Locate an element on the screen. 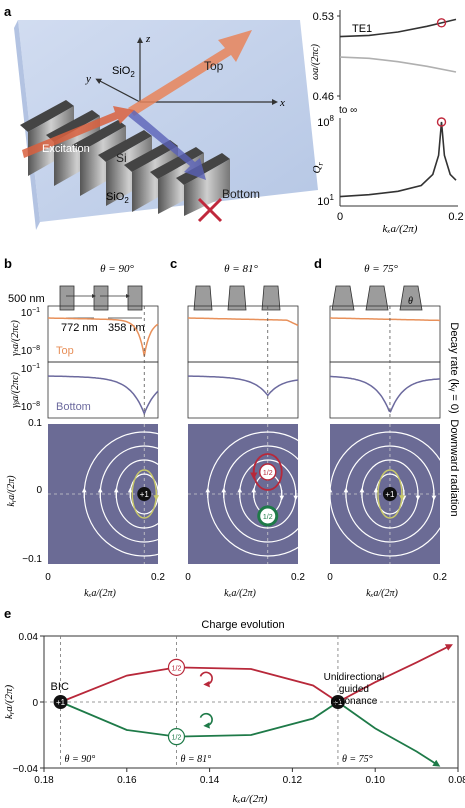  e-charge-label-1: +1 is located at coordinates (338, 702).